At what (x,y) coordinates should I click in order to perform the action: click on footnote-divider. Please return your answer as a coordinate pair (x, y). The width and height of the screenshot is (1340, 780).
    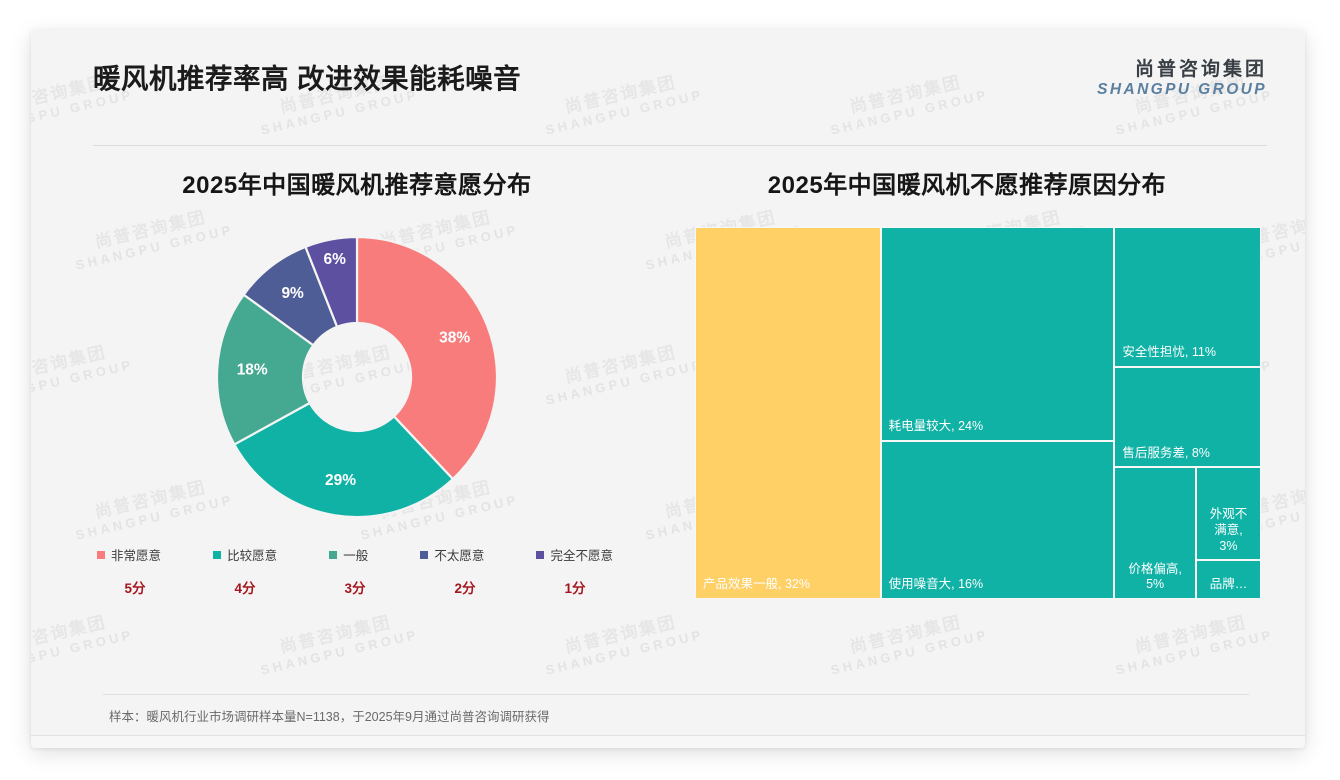
    Looking at the image, I should click on (676, 694).